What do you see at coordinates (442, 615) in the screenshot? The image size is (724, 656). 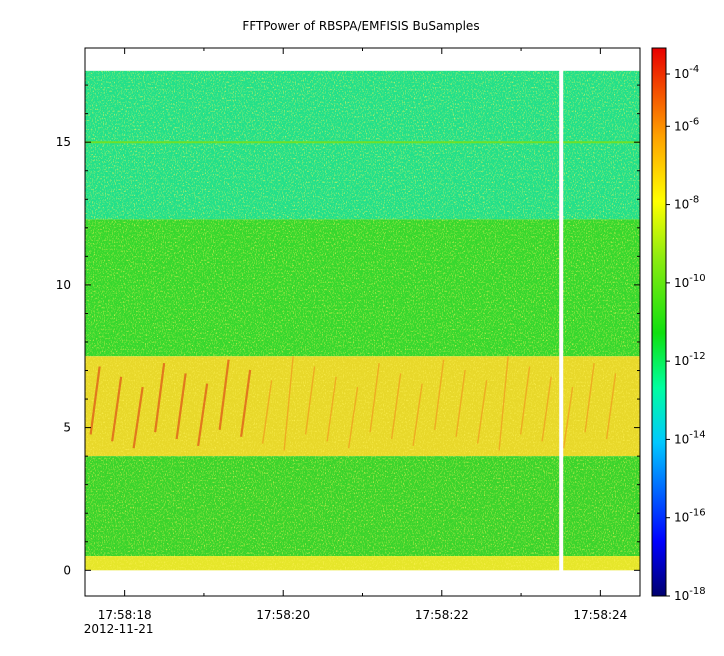 I see `x-tick-label: 17:58:22` at bounding box center [442, 615].